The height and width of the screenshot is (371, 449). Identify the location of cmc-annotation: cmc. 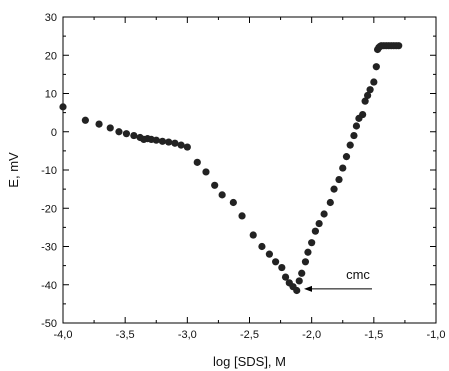
(337, 279).